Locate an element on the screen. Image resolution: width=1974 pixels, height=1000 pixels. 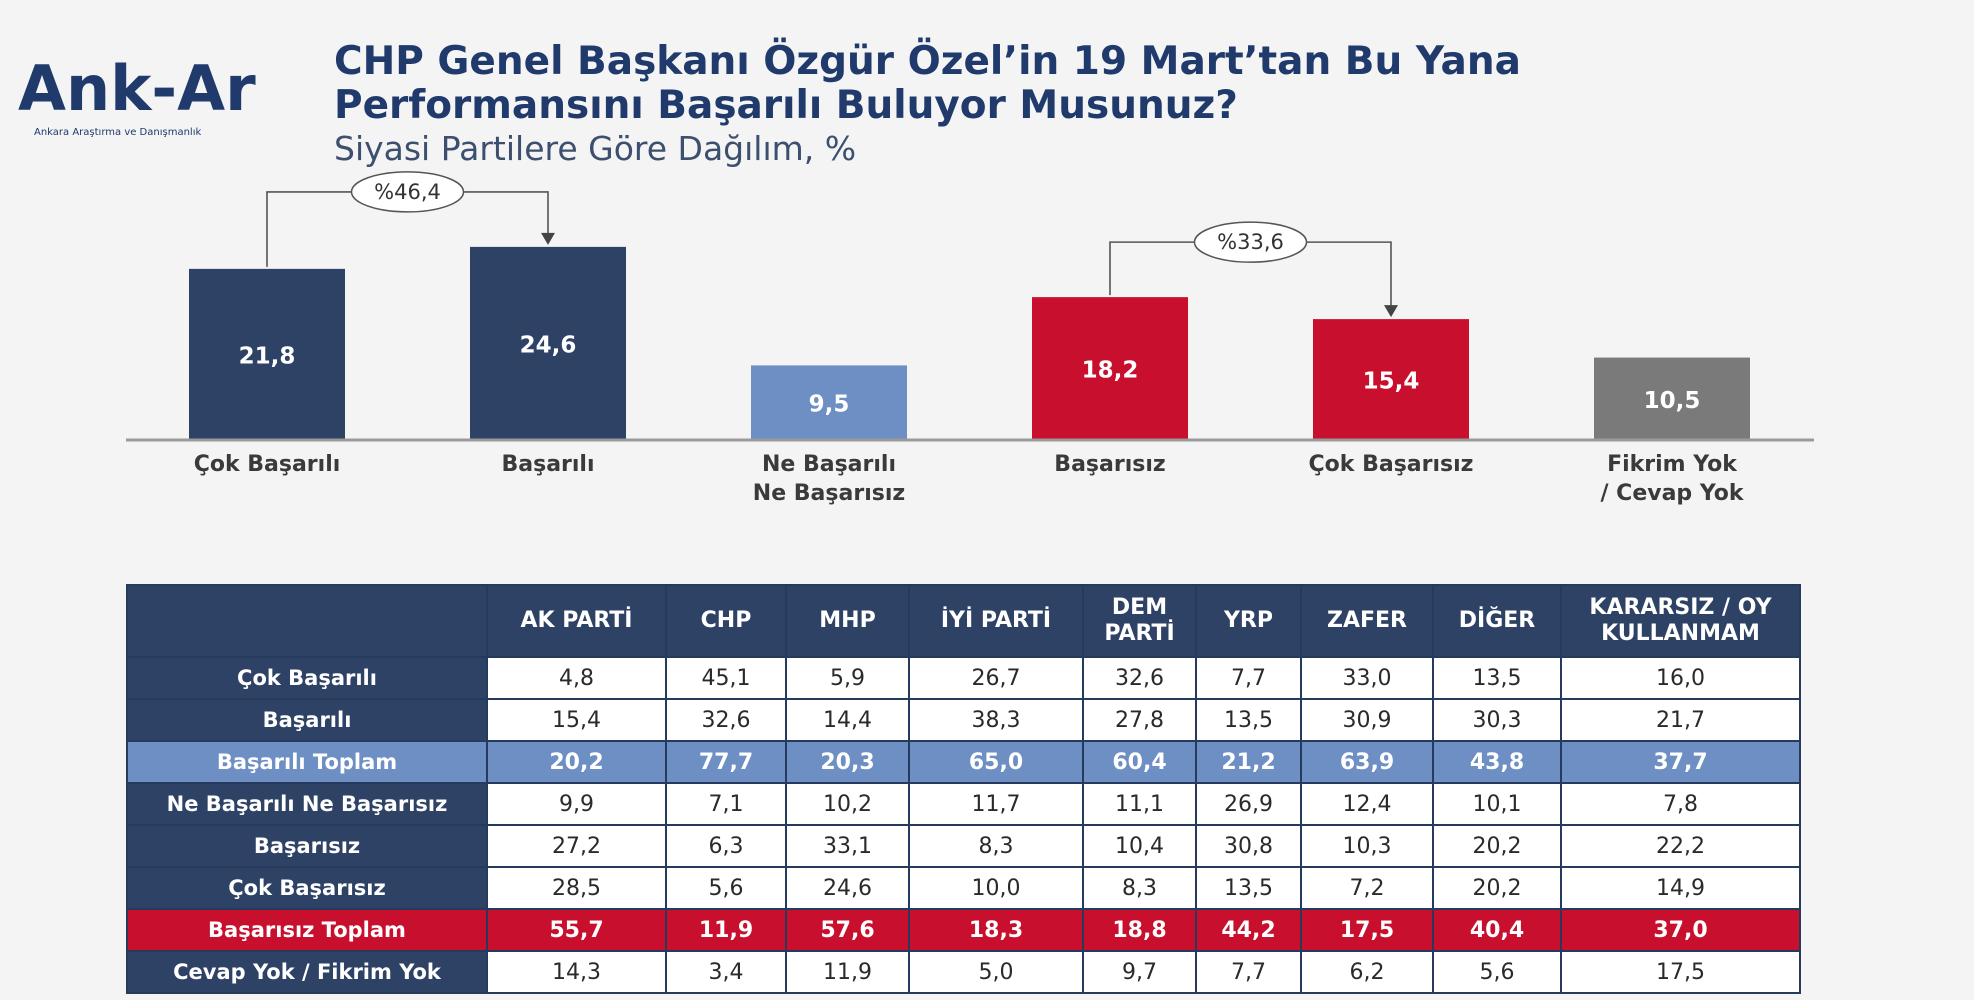
table-cell: 30,3 is located at coordinates (1497, 720).